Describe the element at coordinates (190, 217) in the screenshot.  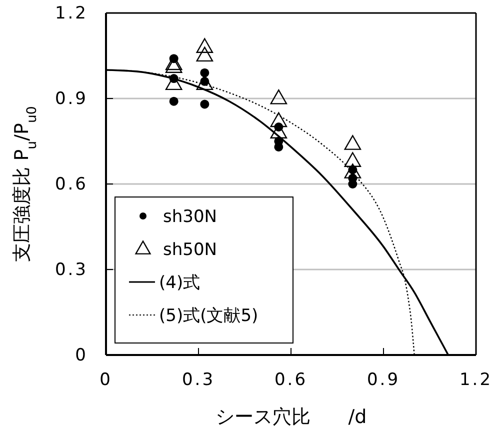
I see `legend-label: sh30N` at that location.